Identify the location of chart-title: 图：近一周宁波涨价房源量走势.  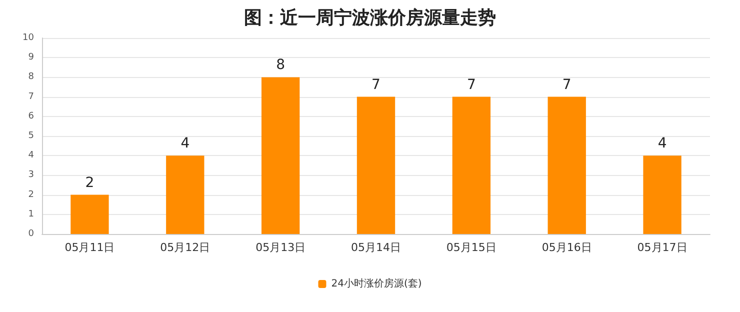
(370, 18).